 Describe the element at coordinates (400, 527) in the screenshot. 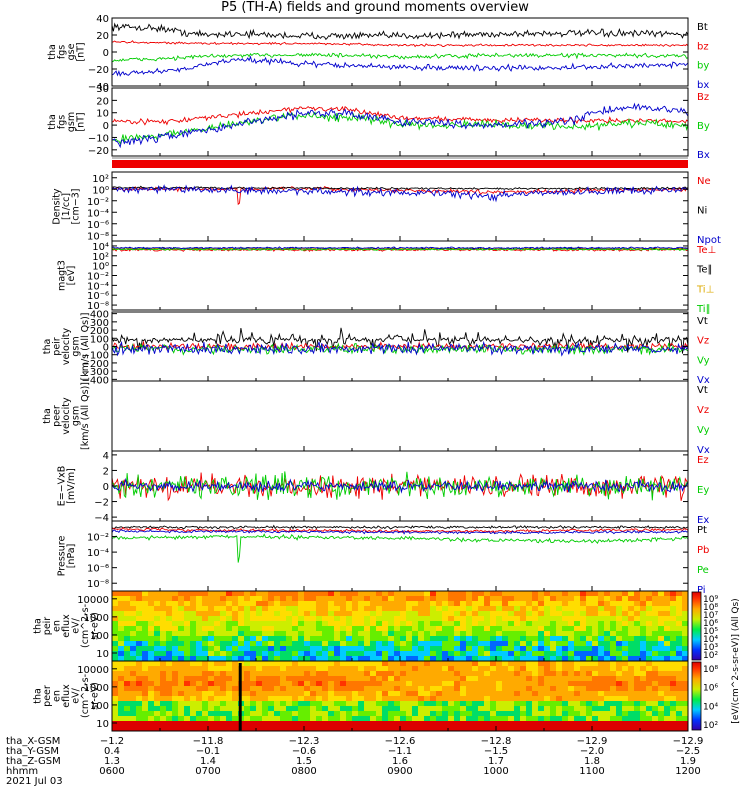

I see `series-Pt-line` at that location.